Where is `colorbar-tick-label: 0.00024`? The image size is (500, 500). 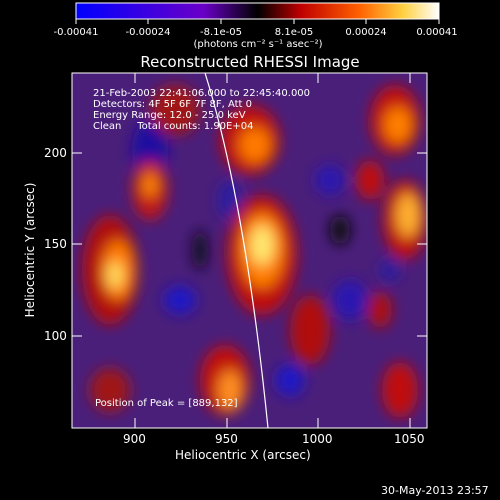 colorbar-tick-label: 0.00024 is located at coordinates (366, 32).